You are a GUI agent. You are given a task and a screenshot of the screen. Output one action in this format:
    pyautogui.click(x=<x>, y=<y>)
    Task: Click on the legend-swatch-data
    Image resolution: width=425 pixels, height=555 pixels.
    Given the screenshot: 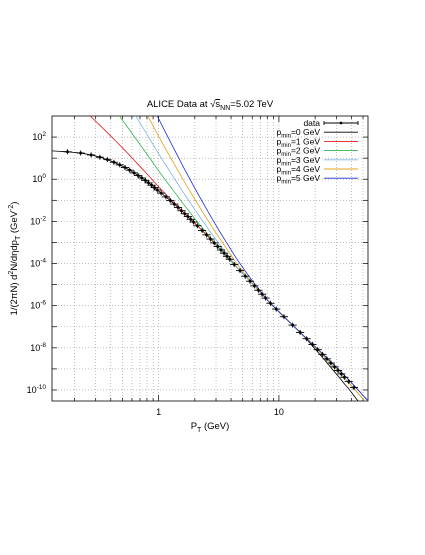 What is the action you would take?
    pyautogui.click(x=341, y=123)
    